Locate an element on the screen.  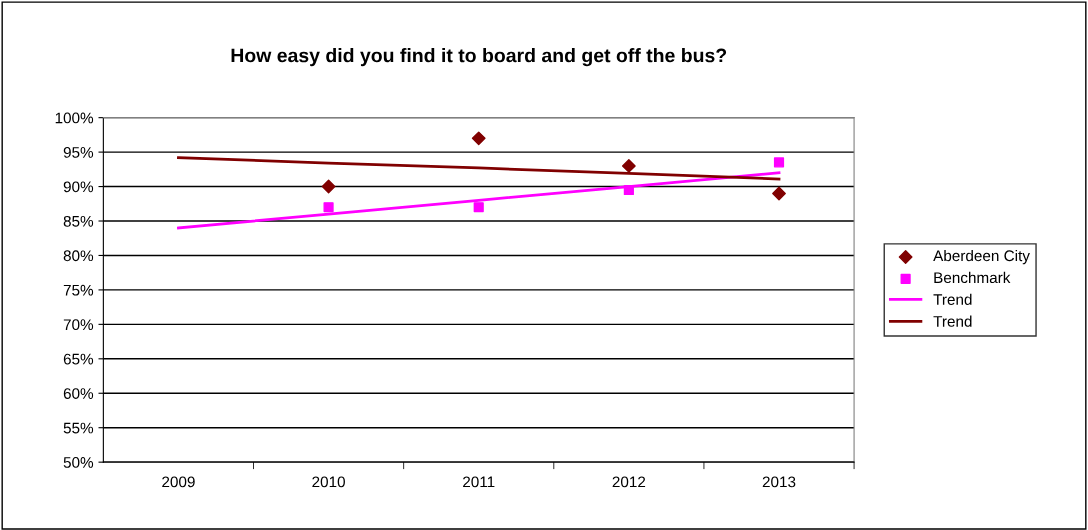
y-tick-label: 85% is located at coordinates (78, 221).